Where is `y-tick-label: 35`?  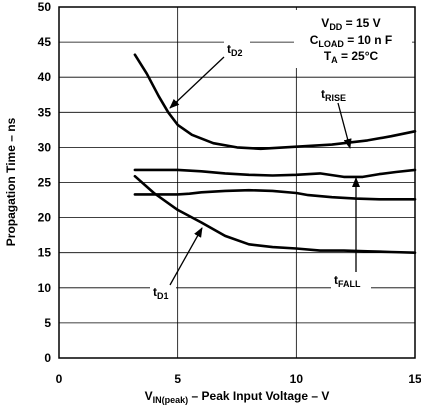
y-tick-label: 35 is located at coordinates (45, 112).